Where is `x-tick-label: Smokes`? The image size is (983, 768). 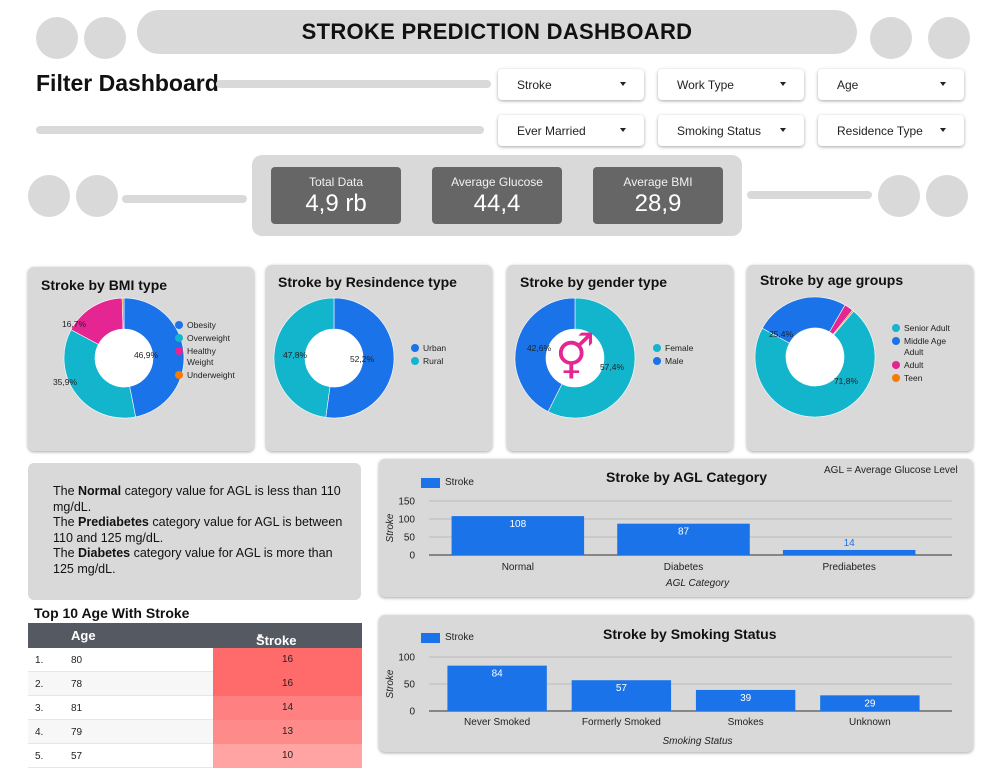
x-tick-label: Smokes is located at coordinates (746, 722).